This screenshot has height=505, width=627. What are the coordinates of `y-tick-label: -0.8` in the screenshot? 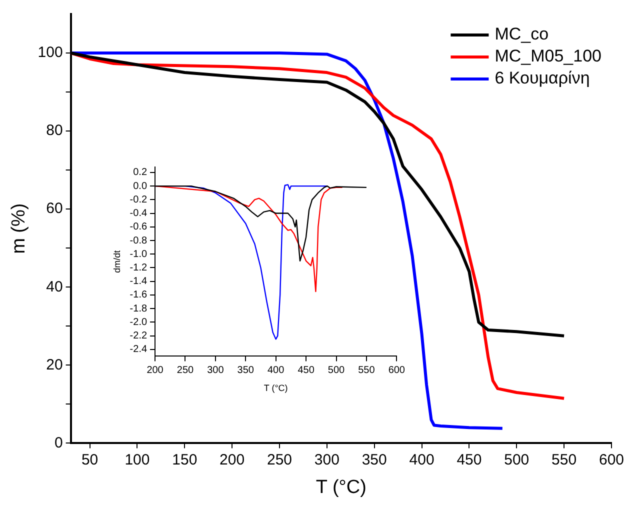 It's located at (139, 240).